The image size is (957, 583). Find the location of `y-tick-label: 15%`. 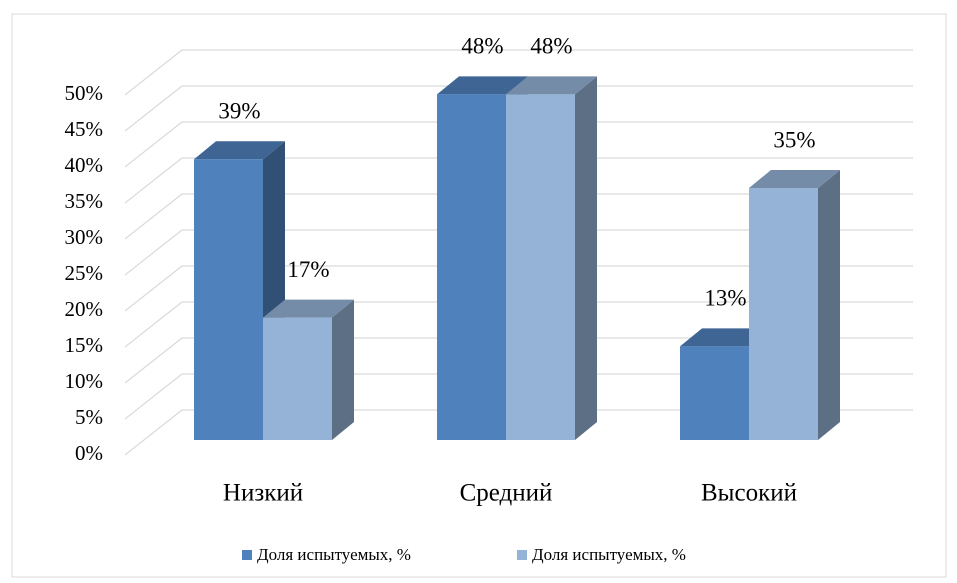

y-tick-label: 15% is located at coordinates (84, 345).